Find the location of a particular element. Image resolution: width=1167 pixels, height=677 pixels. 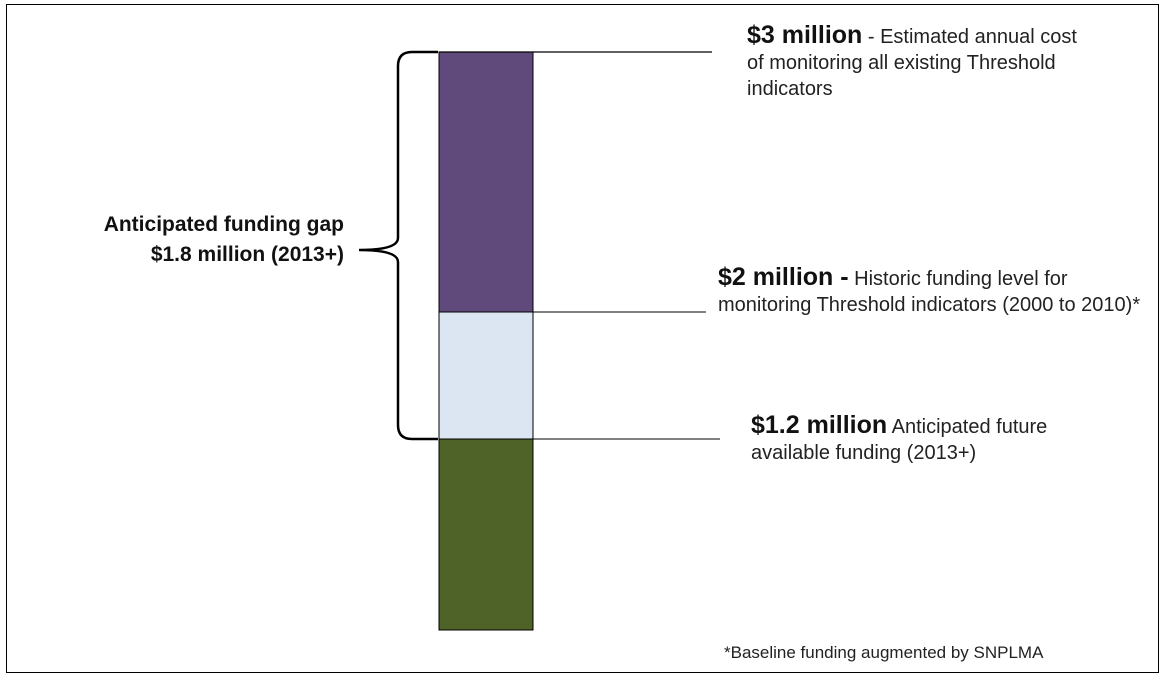

bar-segment-historic-funding is located at coordinates (486, 375).